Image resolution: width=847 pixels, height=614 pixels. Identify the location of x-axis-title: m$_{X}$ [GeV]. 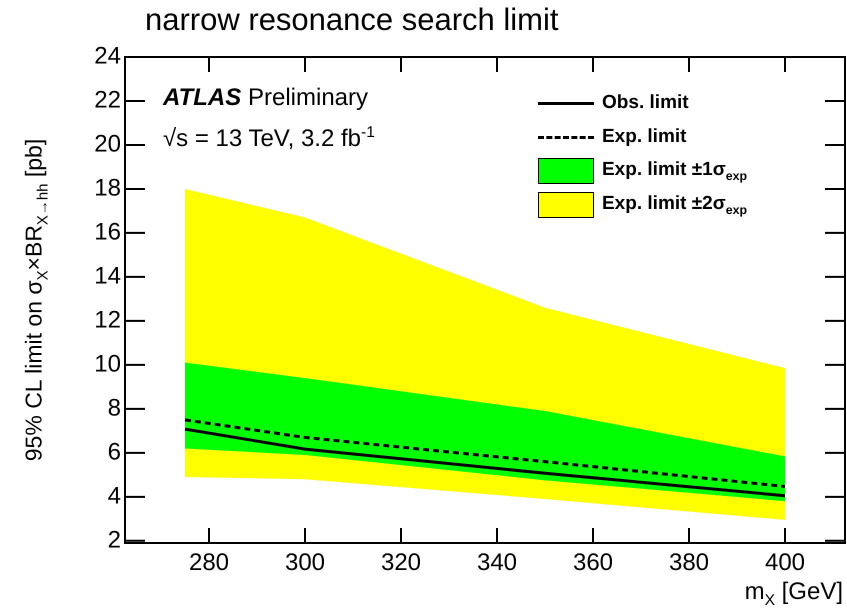
(793, 594).